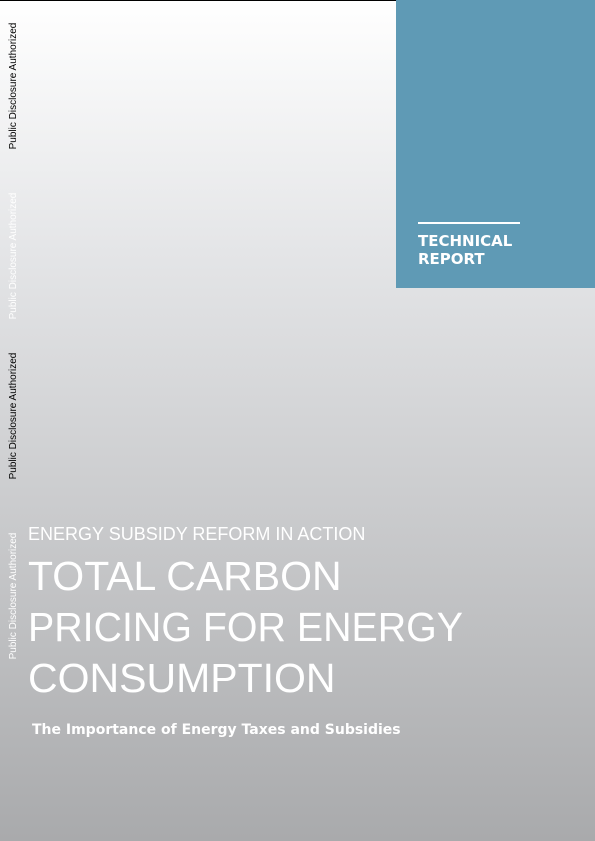  I want to click on report-box, so click(495, 144).